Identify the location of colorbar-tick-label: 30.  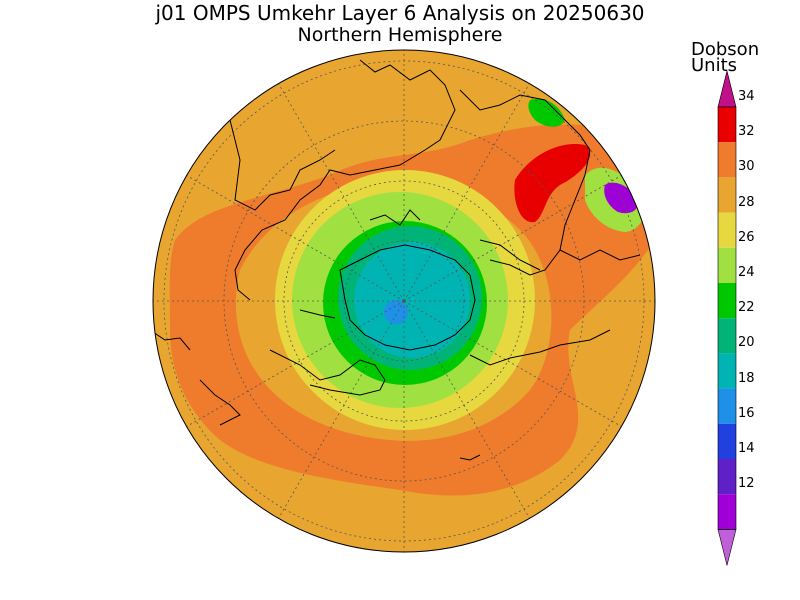
(746, 167).